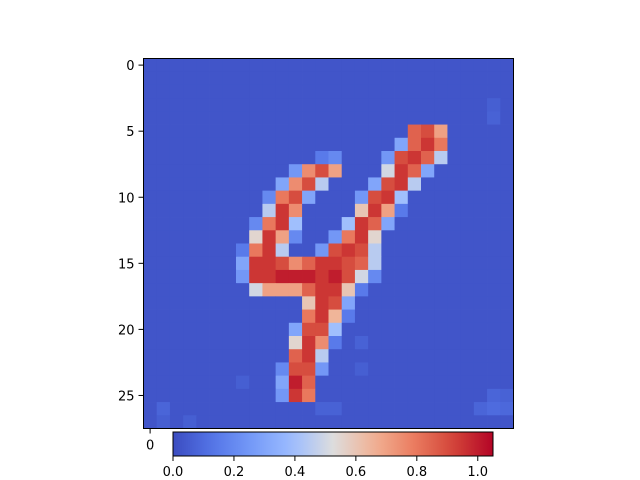 This screenshot has height=480, width=640. I want to click on colorbar-tick-label: 0.4, so click(295, 472).